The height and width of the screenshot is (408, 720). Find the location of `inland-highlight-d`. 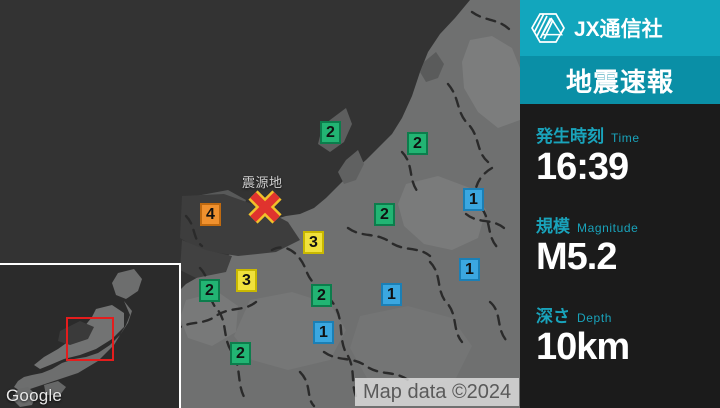

inland-highlight-d is located at coordinates (411, 348).